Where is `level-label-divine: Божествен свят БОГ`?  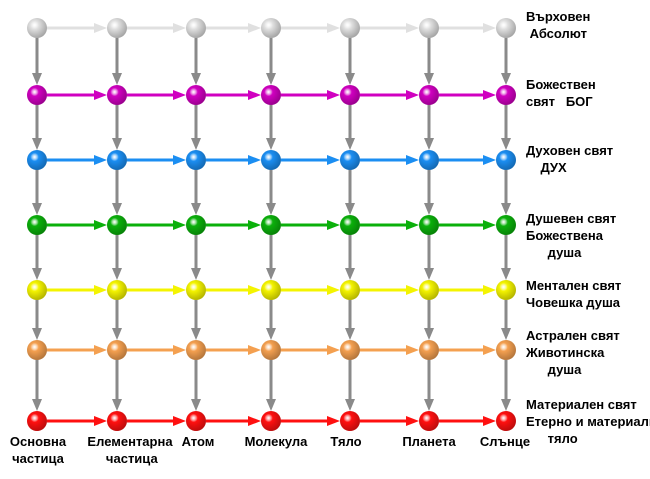
level-label-divine: Божествен свят БОГ is located at coordinates (561, 93).